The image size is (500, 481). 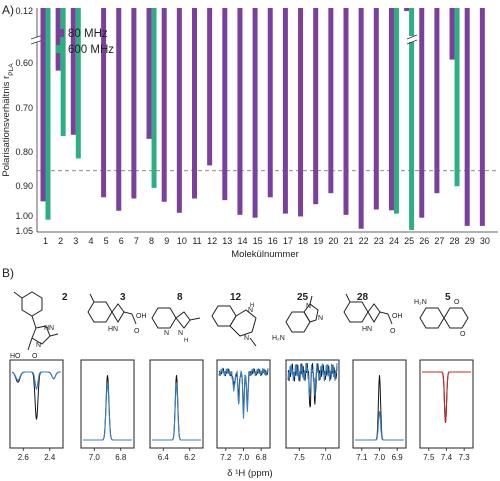 What do you see at coordinates (446, 397) in the screenshot?
I see `spectrum-trace-red` at bounding box center [446, 397].